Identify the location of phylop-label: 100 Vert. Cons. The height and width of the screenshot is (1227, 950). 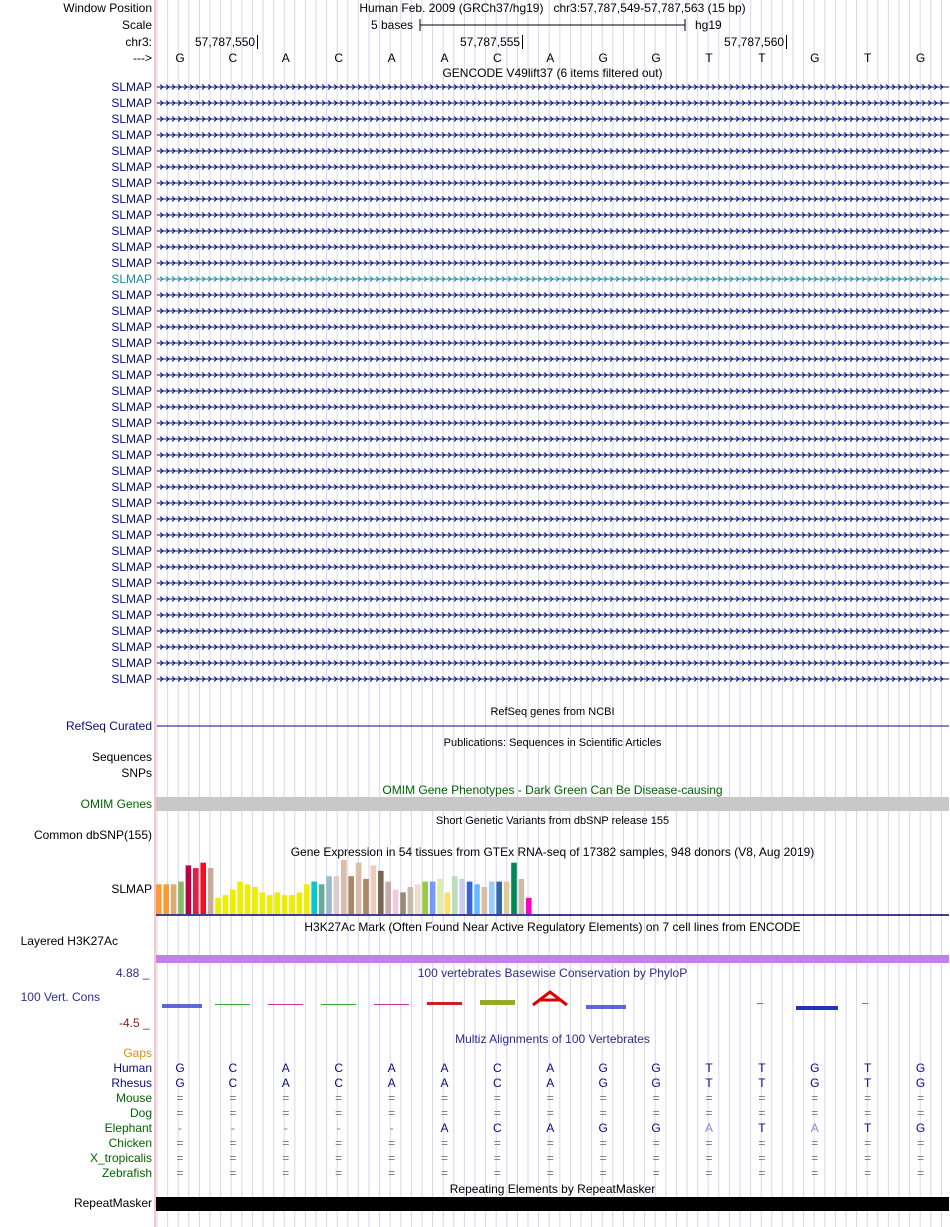
(60, 997).